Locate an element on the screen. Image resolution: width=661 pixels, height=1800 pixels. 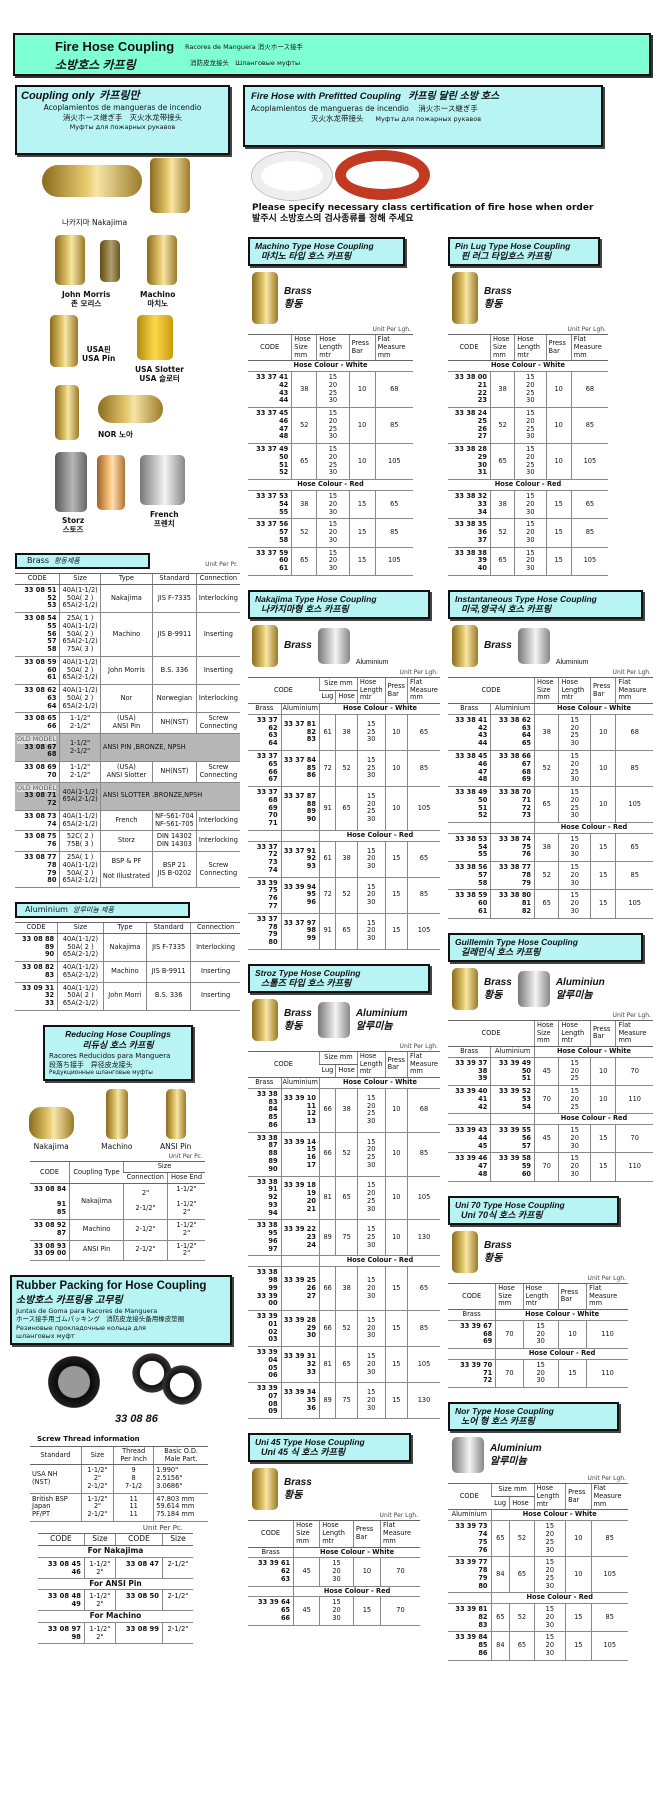
code-cell: OLD MODEL 33 08 67 68 is located at coordinates (37, 748).